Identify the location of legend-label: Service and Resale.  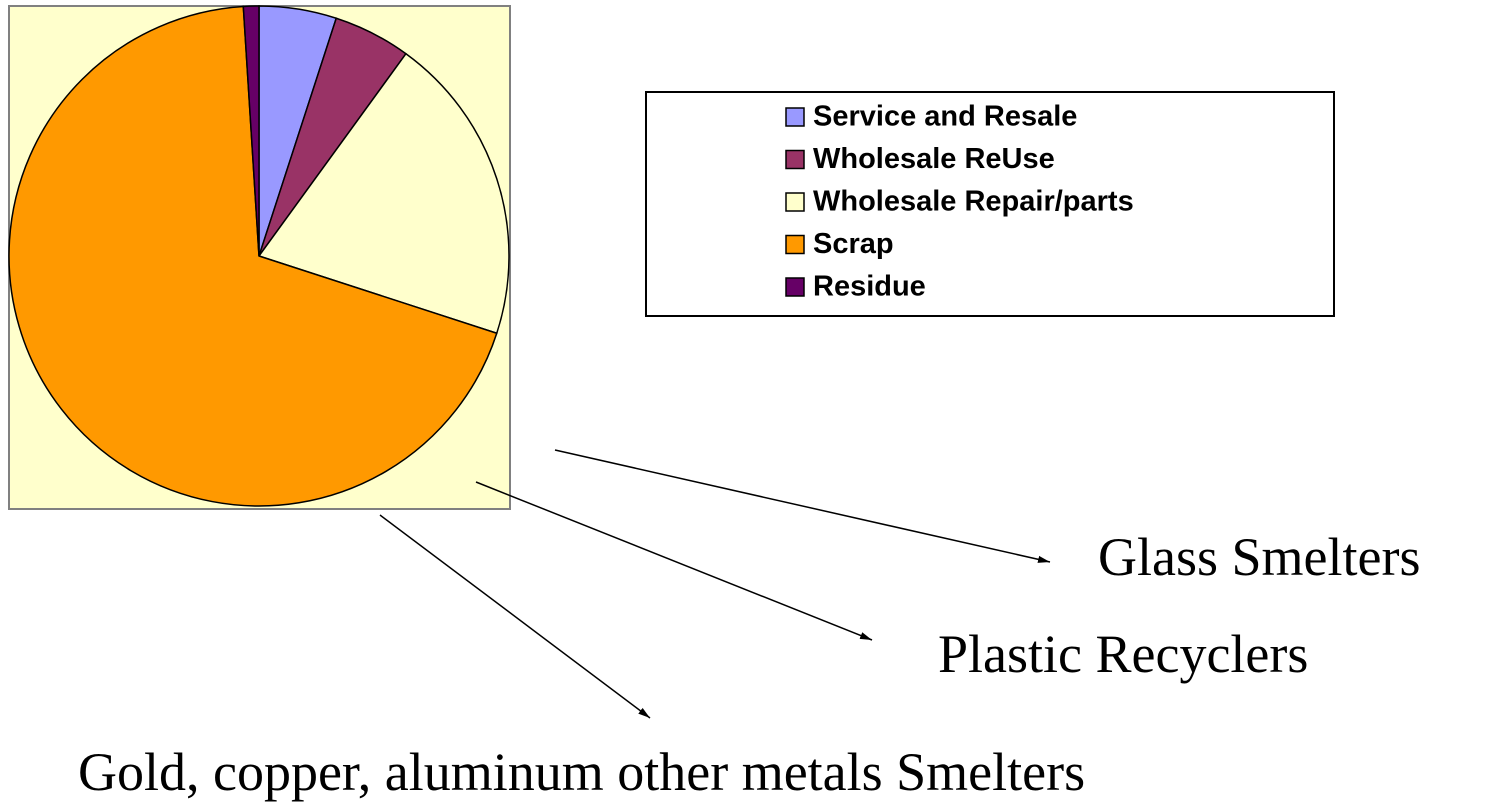
(945, 117).